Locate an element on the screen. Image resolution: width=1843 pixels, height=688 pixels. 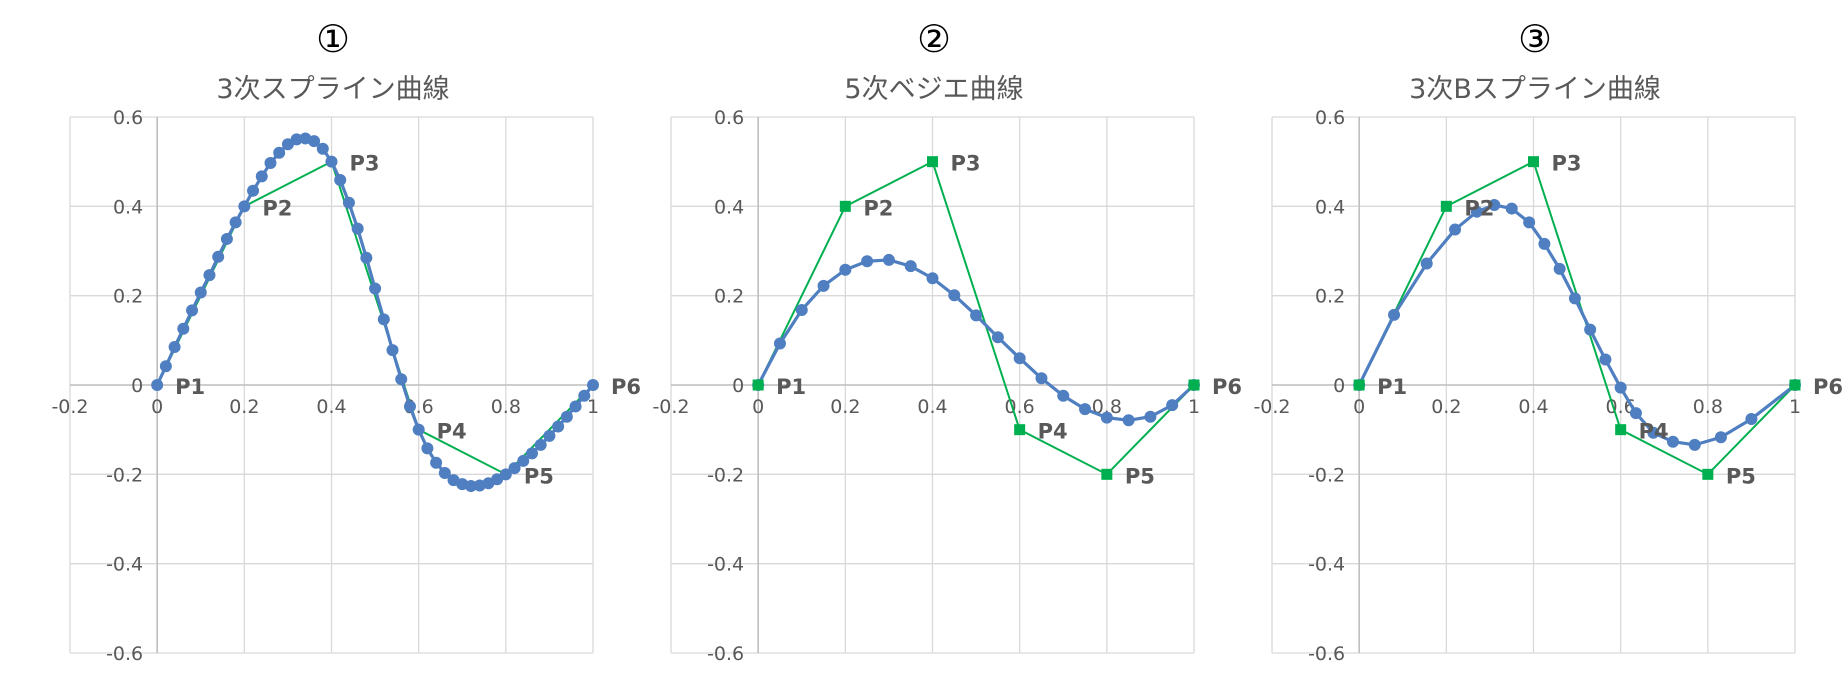
x-tick-label: 0.6 is located at coordinates (1020, 407).